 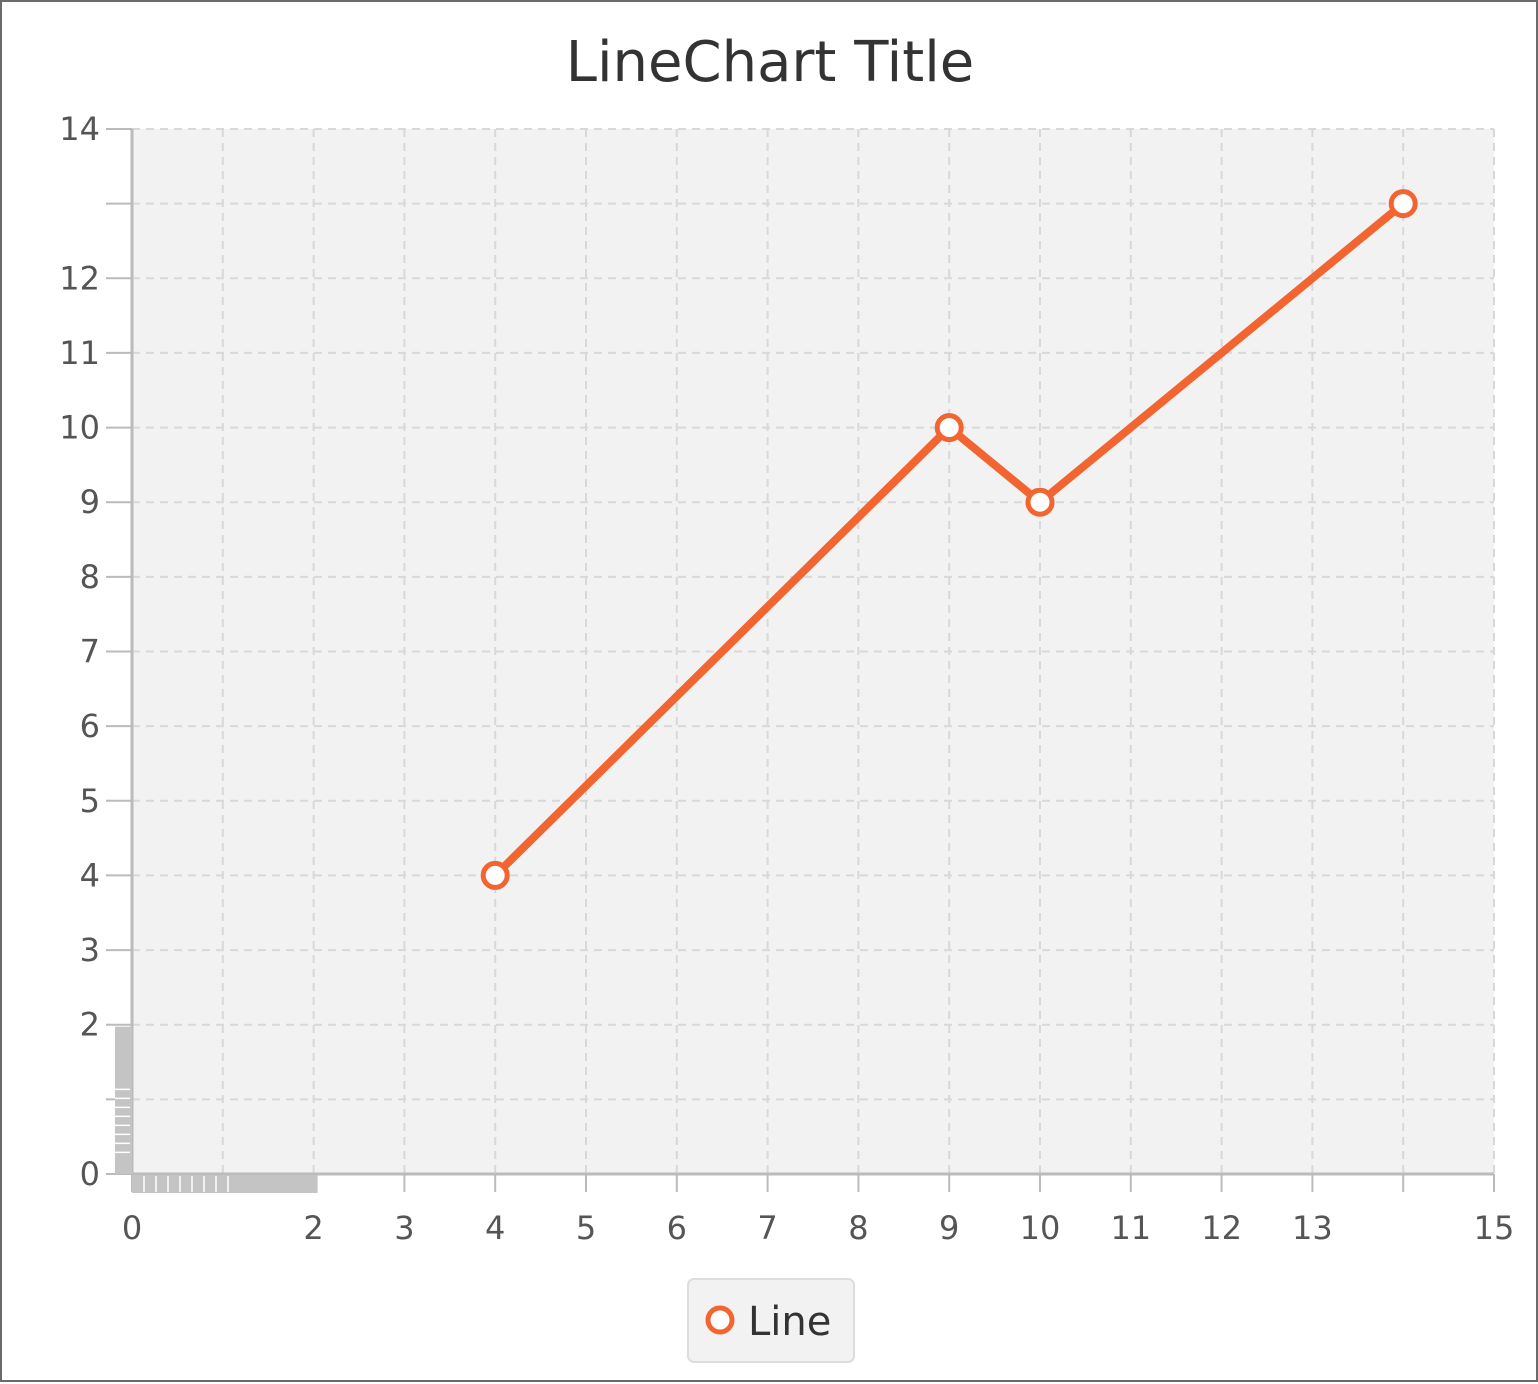 I want to click on x-tick-label: 9, so click(x=949, y=1228).